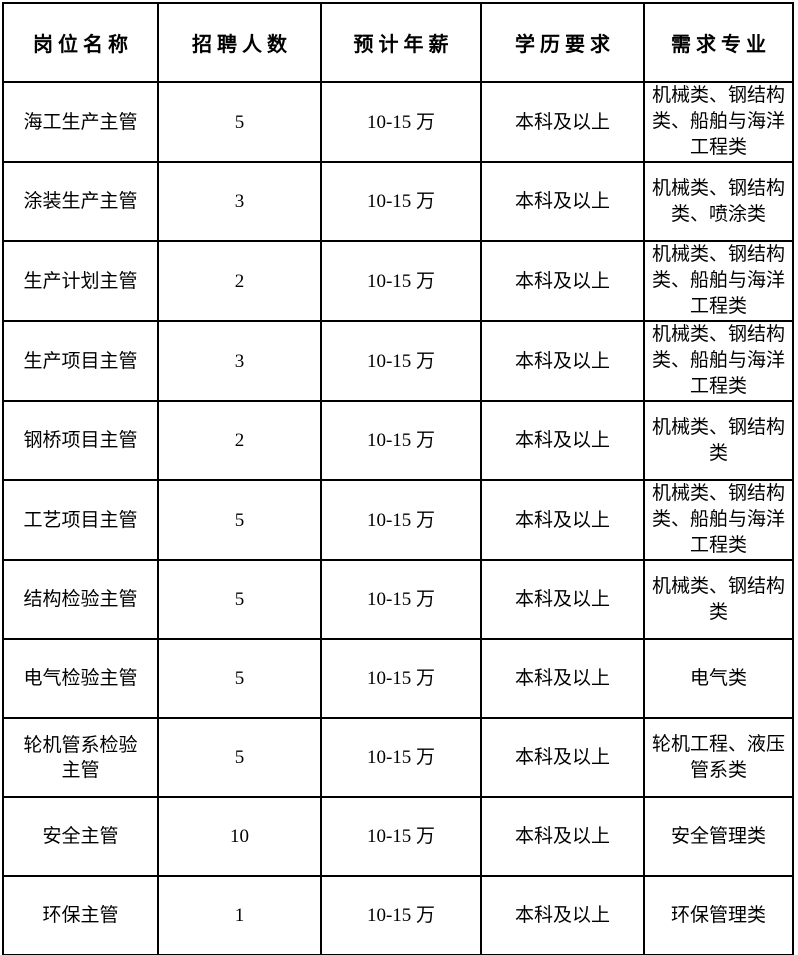 This screenshot has width=798, height=955. I want to click on table-row: 涂装生产主管 3 10-15 万本科及以上 机械类、钢结构类、喷涂类, so click(398, 201).